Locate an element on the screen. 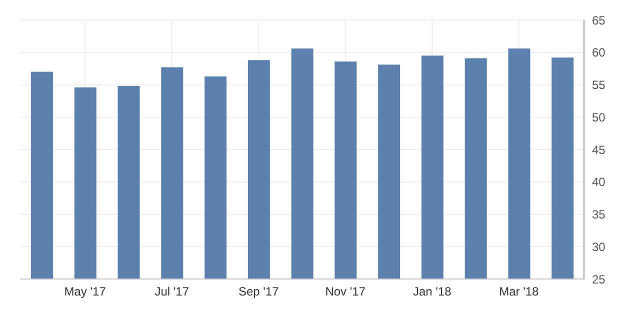 Image resolution: width=640 pixels, height=325 pixels. x-tick-label: Jan '18 is located at coordinates (432, 291).